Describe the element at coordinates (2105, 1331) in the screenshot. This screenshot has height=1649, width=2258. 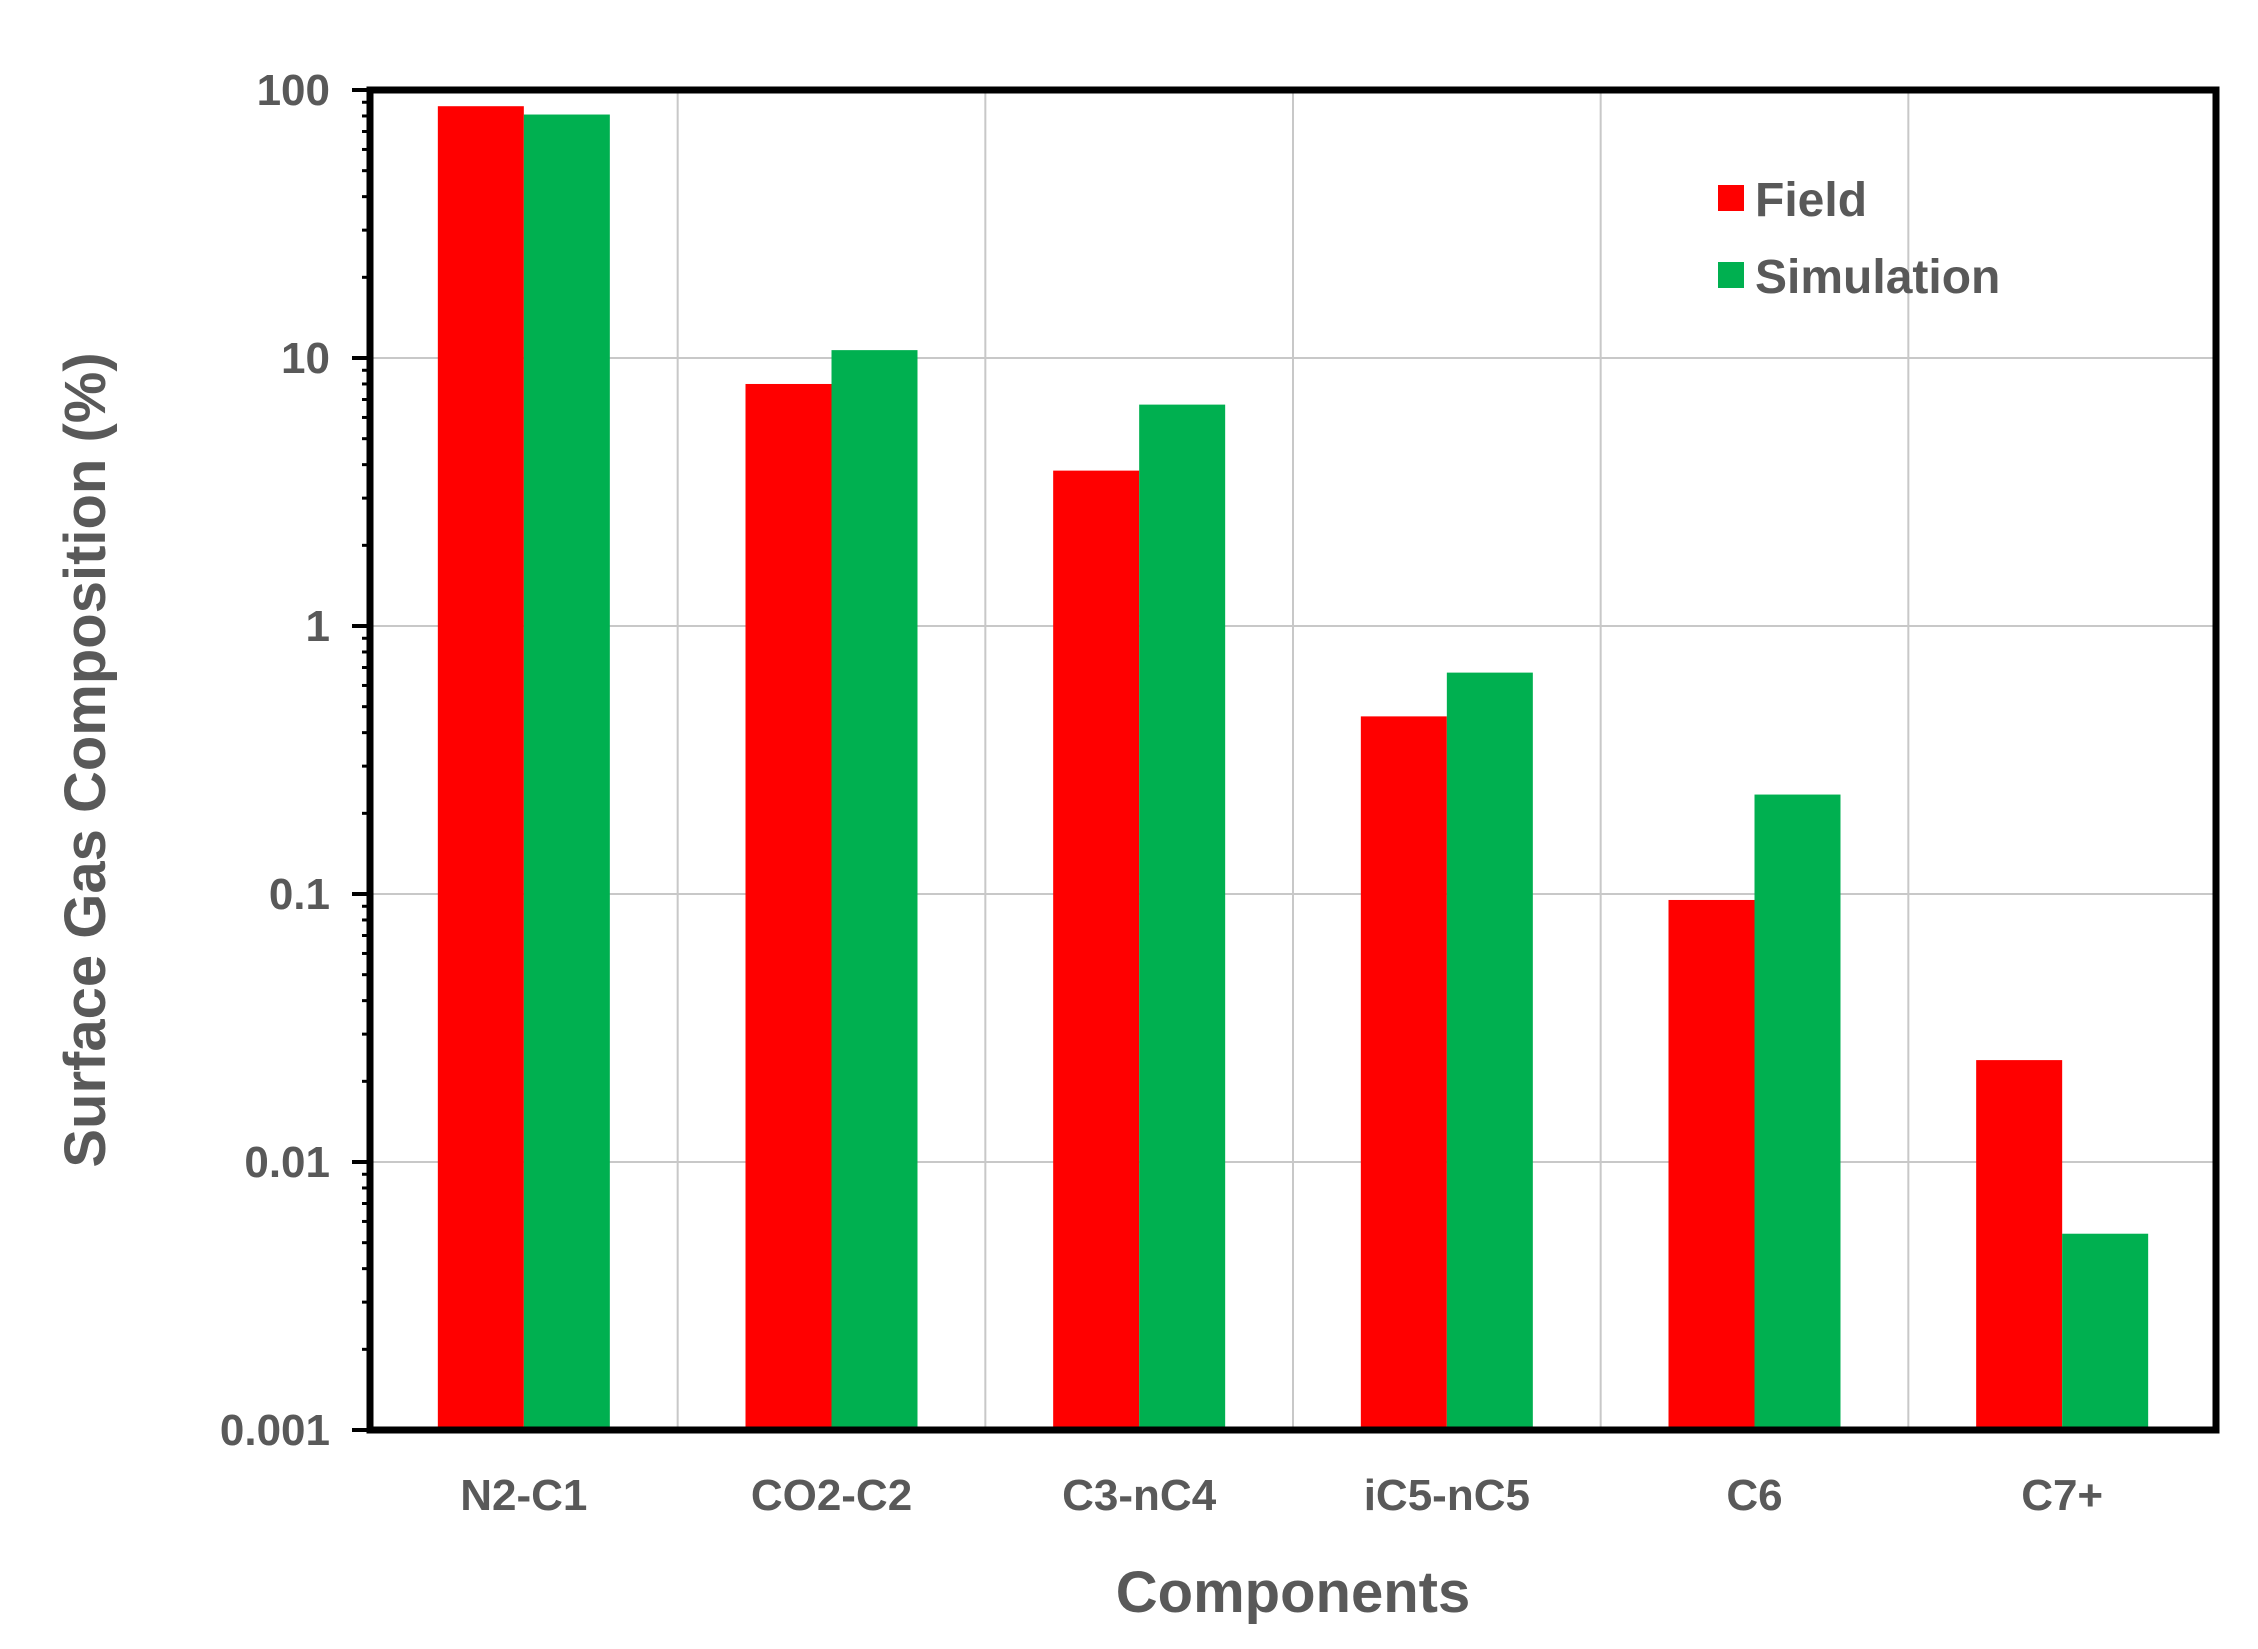
I see `bar-simulation-c7` at that location.